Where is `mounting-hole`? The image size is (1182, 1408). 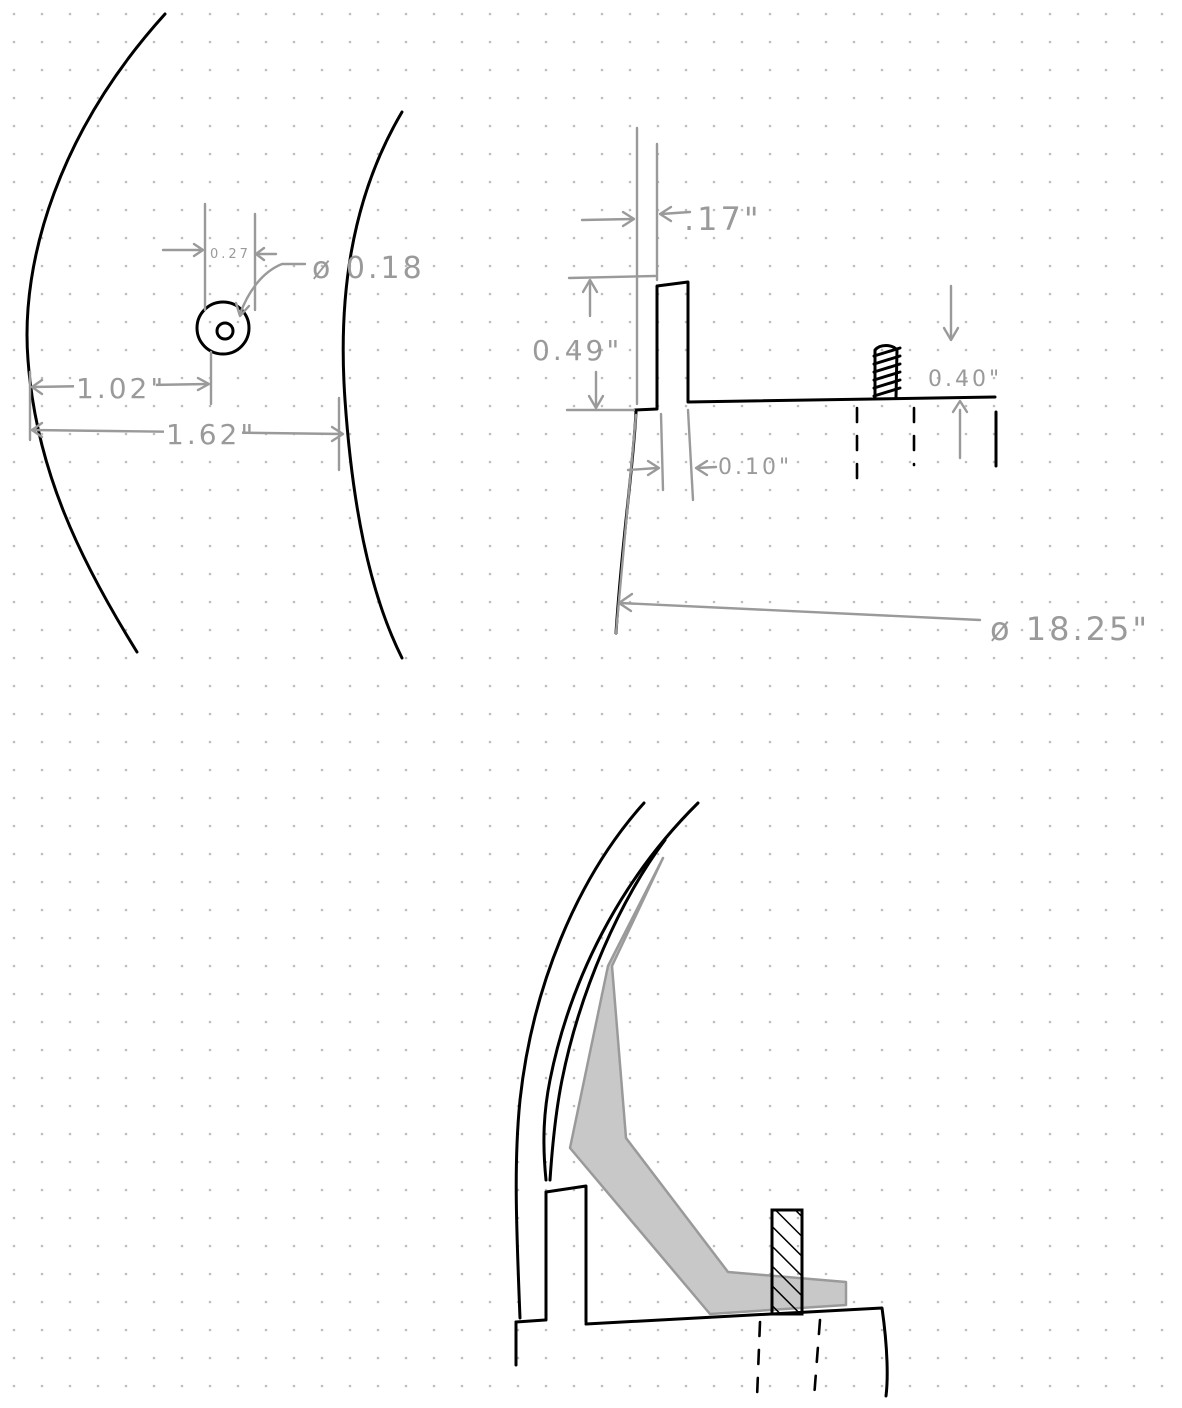
mounting-hole is located at coordinates (223, 328).